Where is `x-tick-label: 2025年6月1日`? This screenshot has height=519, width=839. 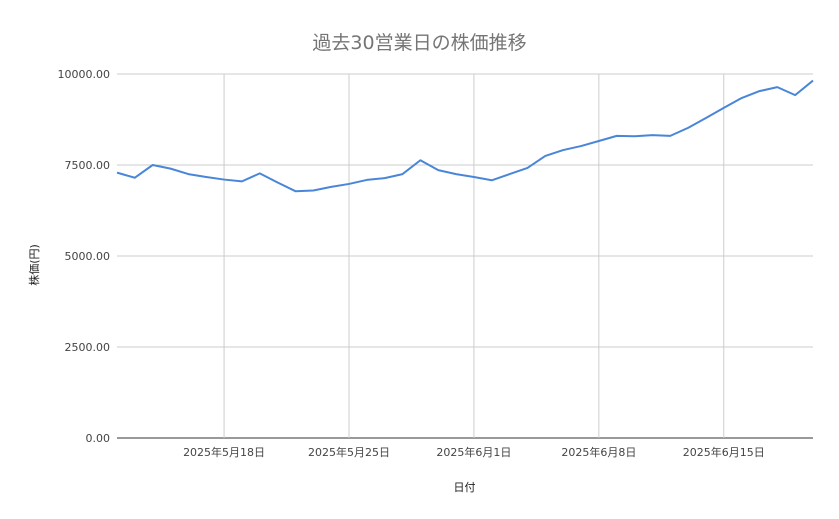
x-tick-label: 2025年6月1日 is located at coordinates (473, 452).